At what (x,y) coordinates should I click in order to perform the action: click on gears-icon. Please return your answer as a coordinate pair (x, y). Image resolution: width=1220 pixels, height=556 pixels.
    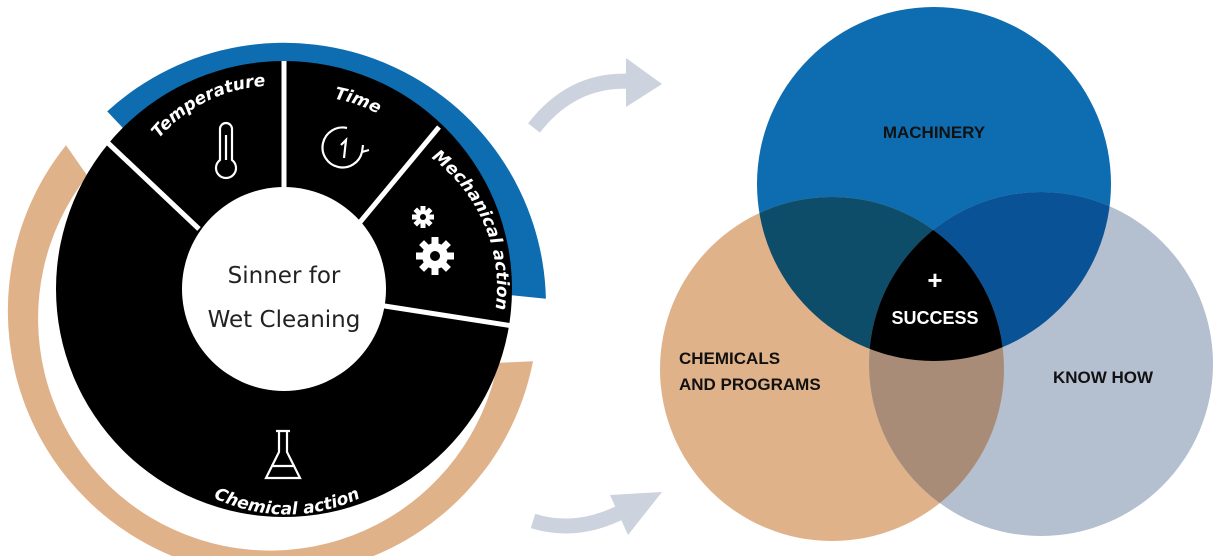
    Looking at the image, I should click on (433, 240).